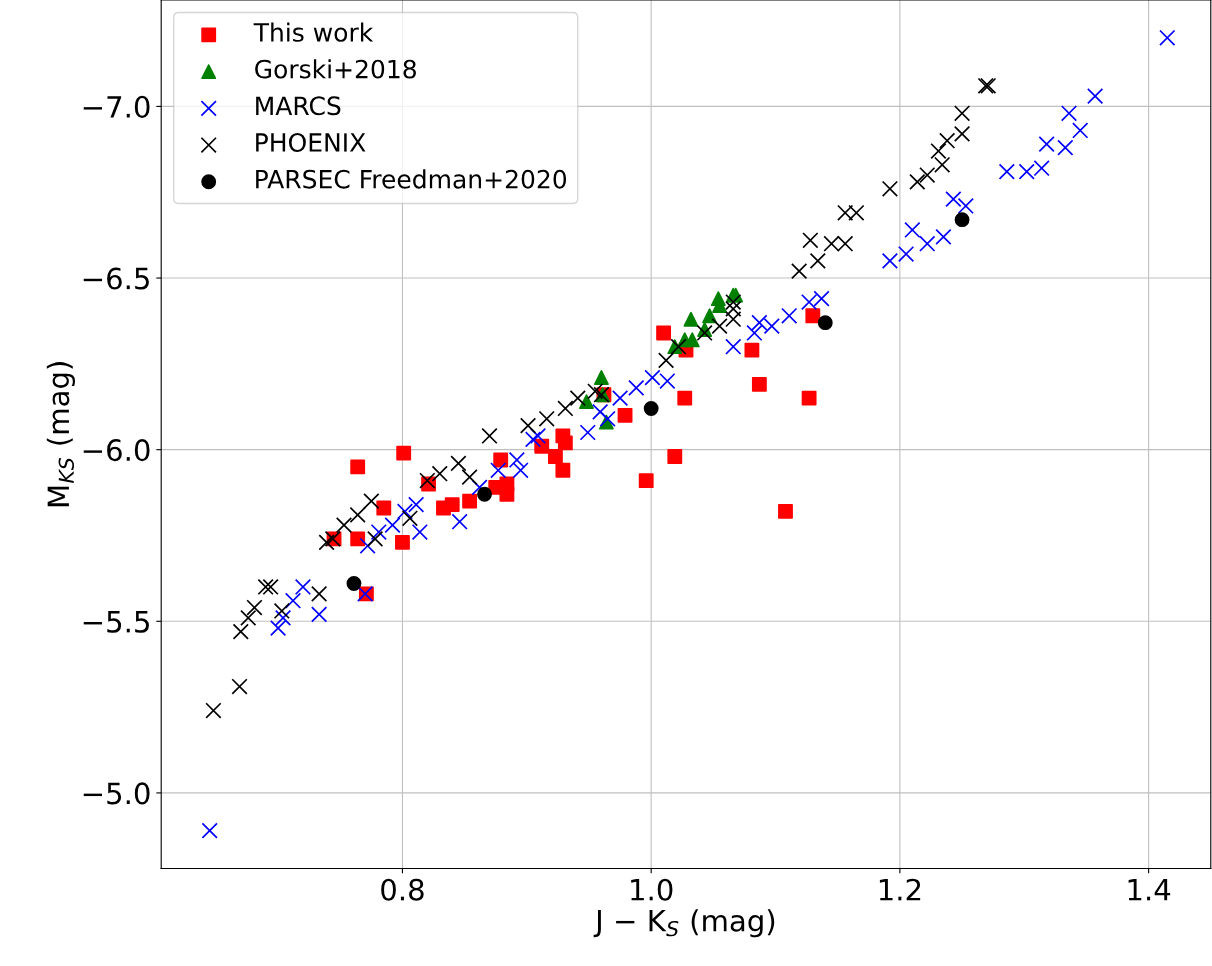 The height and width of the screenshot is (966, 1212). I want to click on legend-label: This work, so click(313, 32).